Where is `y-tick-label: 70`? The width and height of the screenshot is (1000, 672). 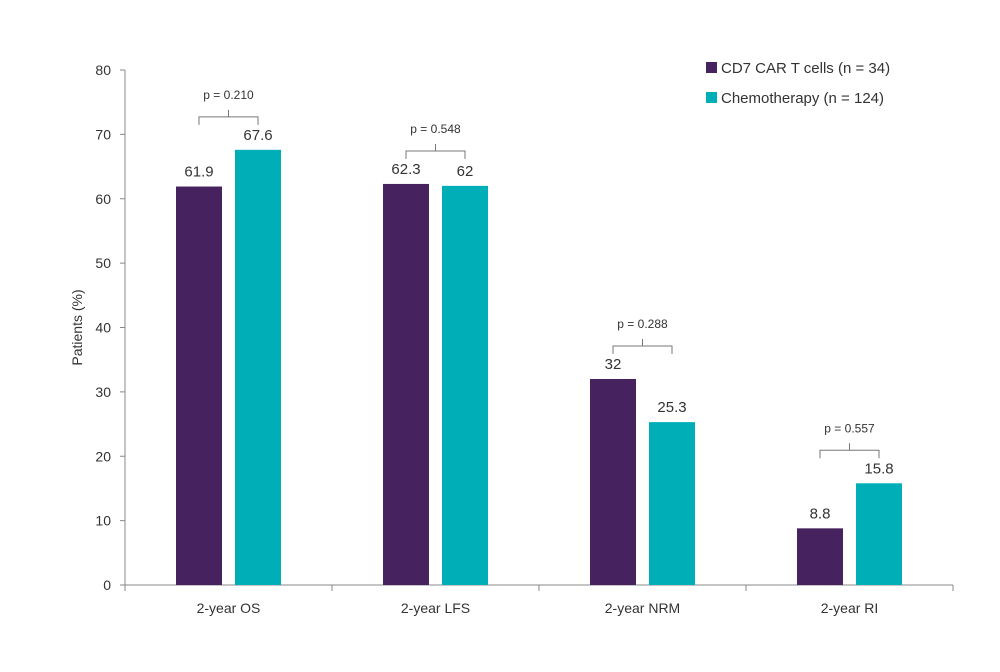
y-tick-label: 70 is located at coordinates (103, 134).